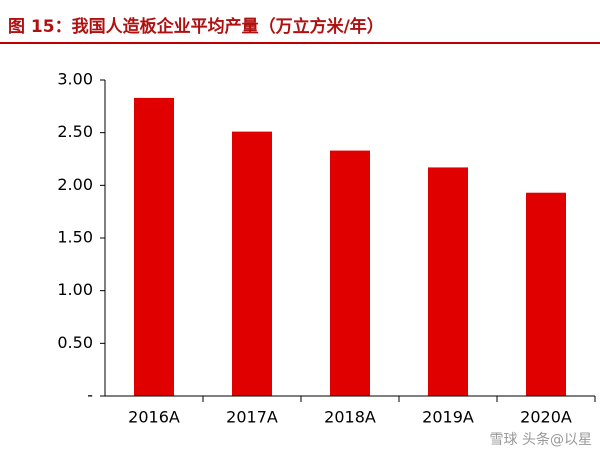 Image resolution: width=600 pixels, height=455 pixels. What do you see at coordinates (90, 395) in the screenshot?
I see `y-tick-label: -` at bounding box center [90, 395].